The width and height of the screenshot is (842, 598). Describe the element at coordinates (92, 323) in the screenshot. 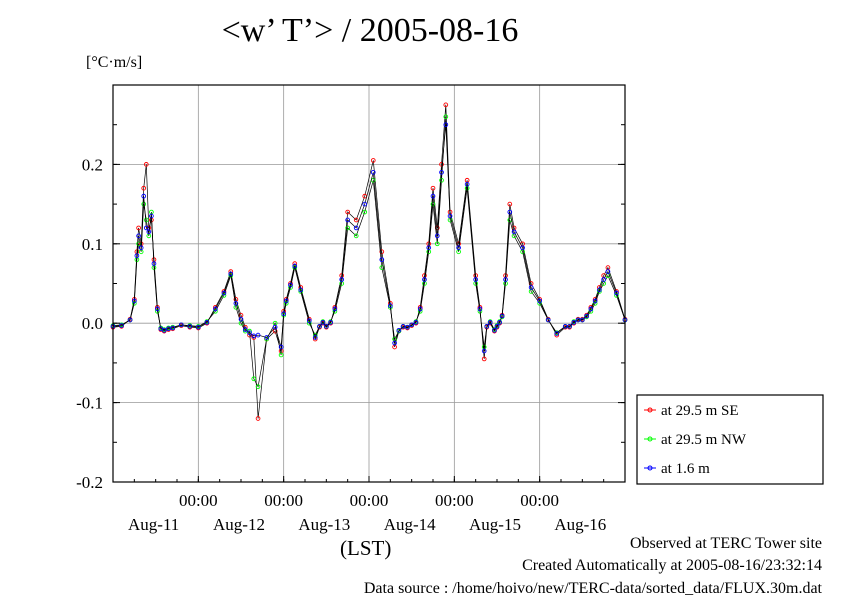

I see `y-tick-label: 0.0` at that location.